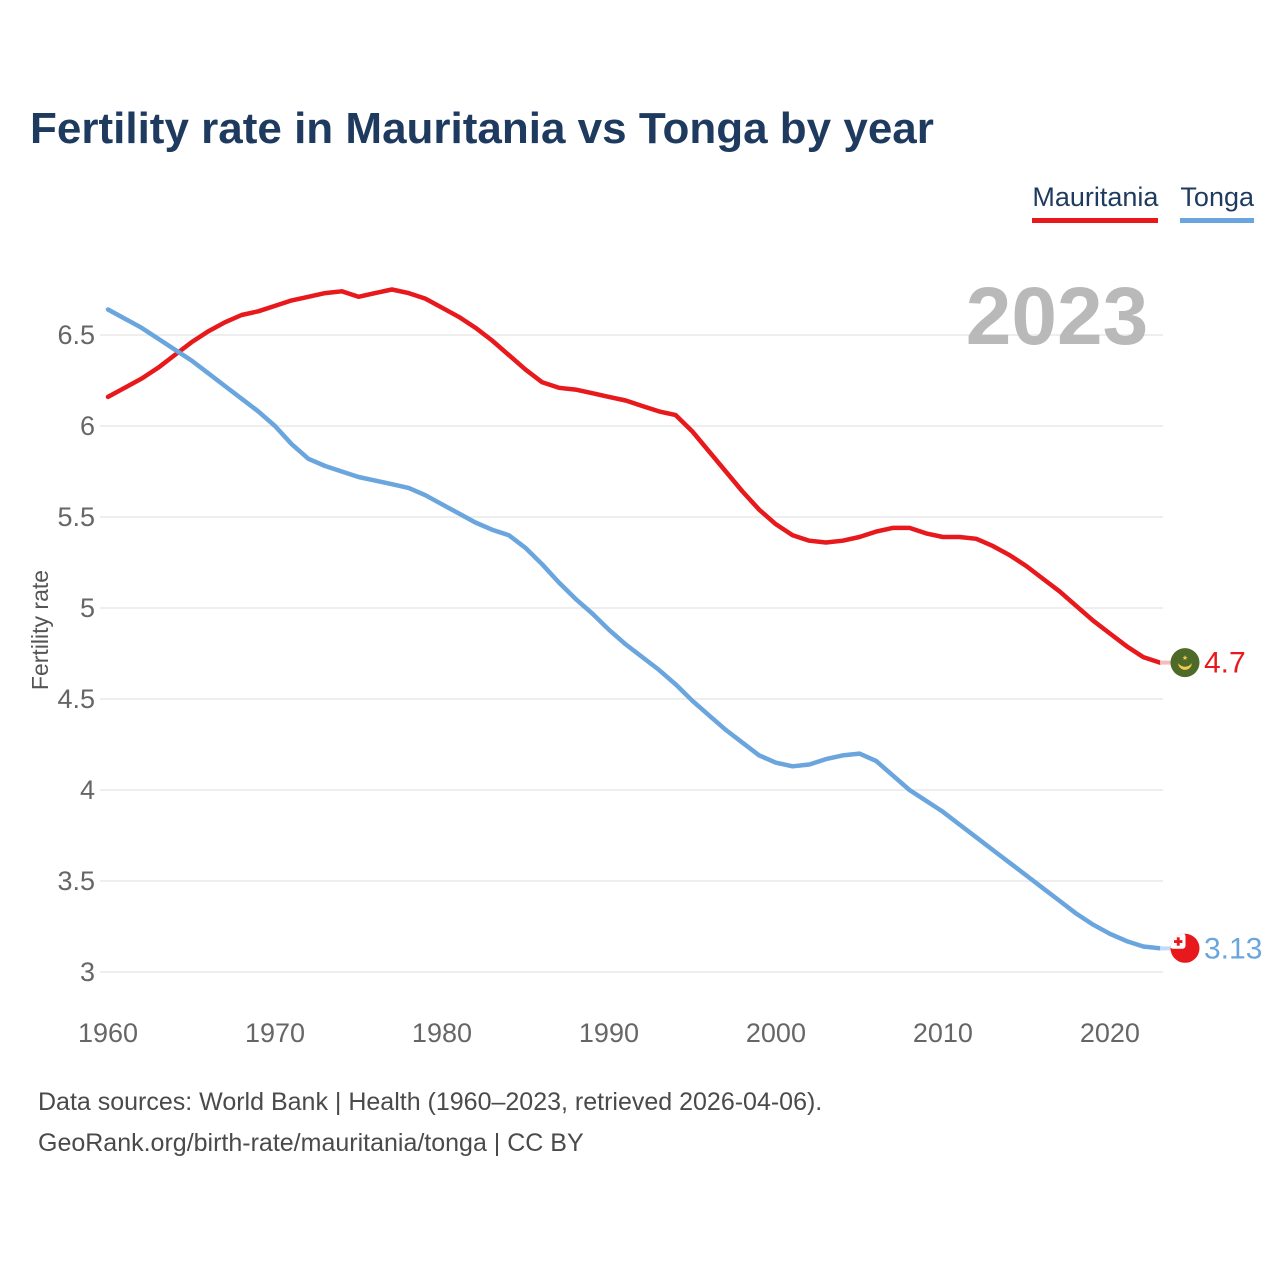 Image resolution: width=1280 pixels, height=1280 pixels. What do you see at coordinates (87, 426) in the screenshot?
I see `y-tick-label: 6` at bounding box center [87, 426].